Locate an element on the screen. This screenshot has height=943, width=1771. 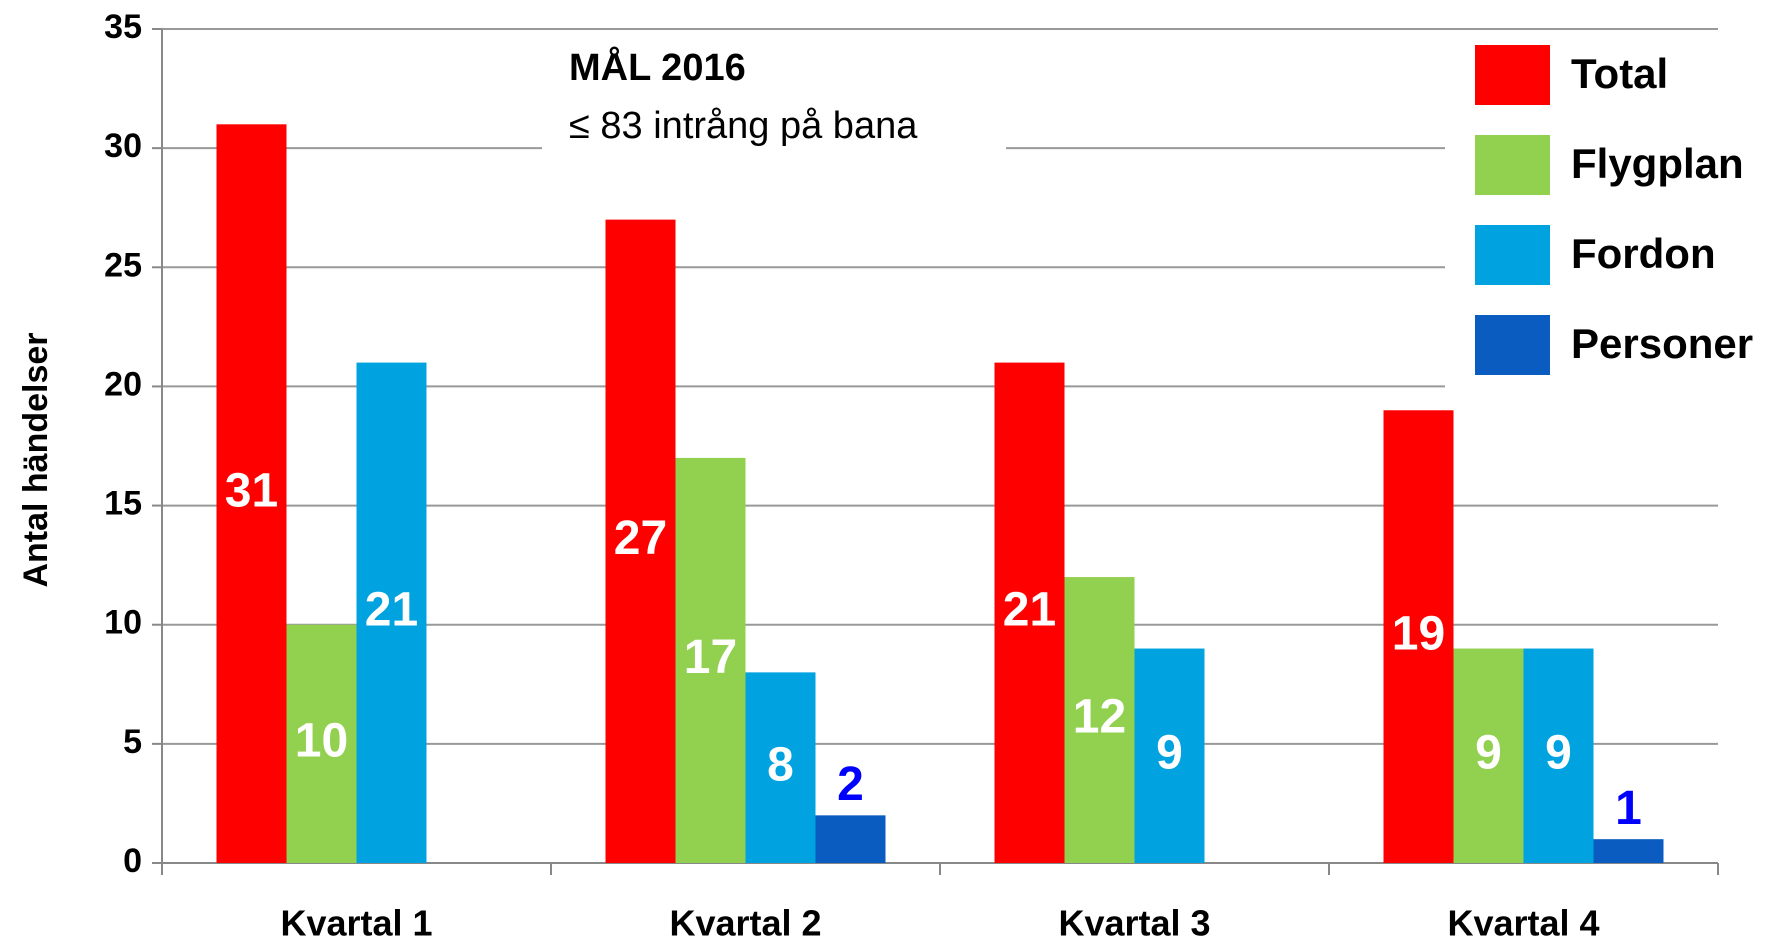
y-tick-label: 15 is located at coordinates (123, 504).